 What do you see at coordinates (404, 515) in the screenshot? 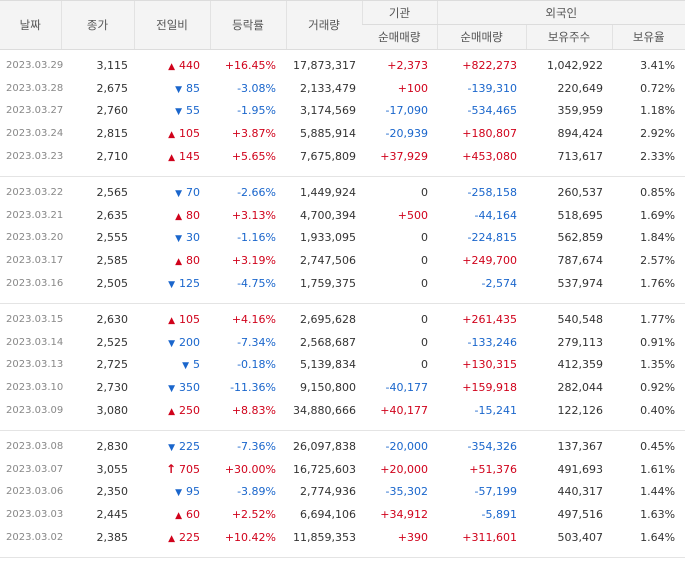
I see `institution-net-cell: +34,912` at bounding box center [404, 515].